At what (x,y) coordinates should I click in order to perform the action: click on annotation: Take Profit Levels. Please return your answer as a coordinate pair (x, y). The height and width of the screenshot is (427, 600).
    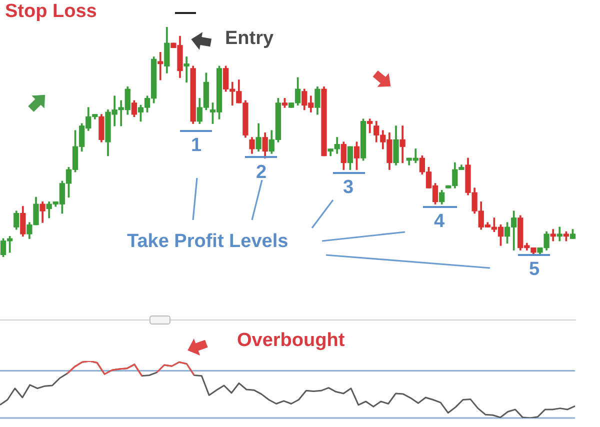
    Looking at the image, I should click on (207, 242).